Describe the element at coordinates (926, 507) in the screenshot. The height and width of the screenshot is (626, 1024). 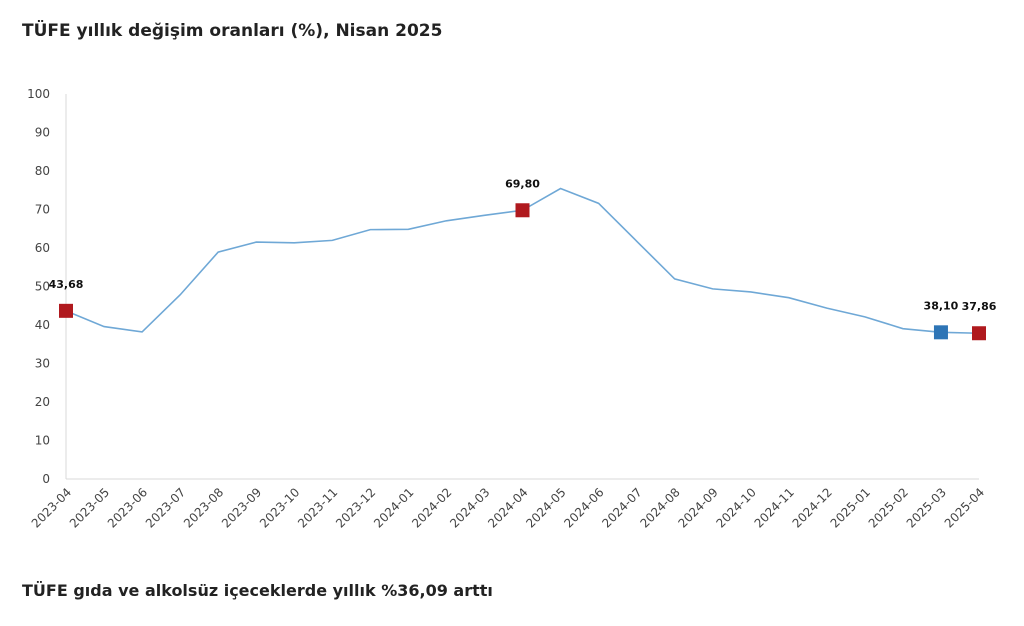
I see `x-tick-label: 2025-03` at that location.